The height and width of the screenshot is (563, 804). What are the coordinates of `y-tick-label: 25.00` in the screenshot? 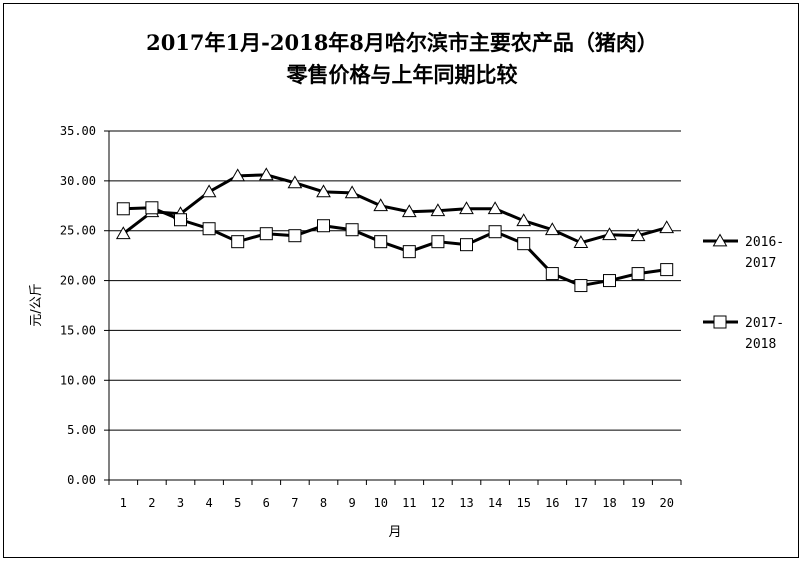 It's located at (78, 231).